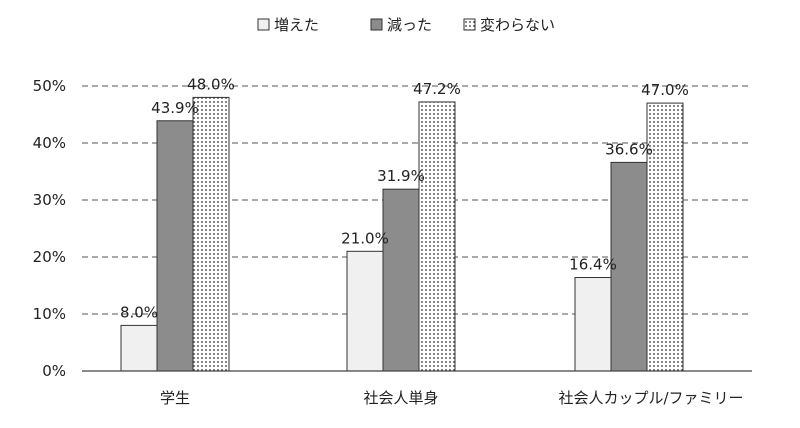 The width and height of the screenshot is (800, 428). I want to click on data-label: 36.6%, so click(629, 149).